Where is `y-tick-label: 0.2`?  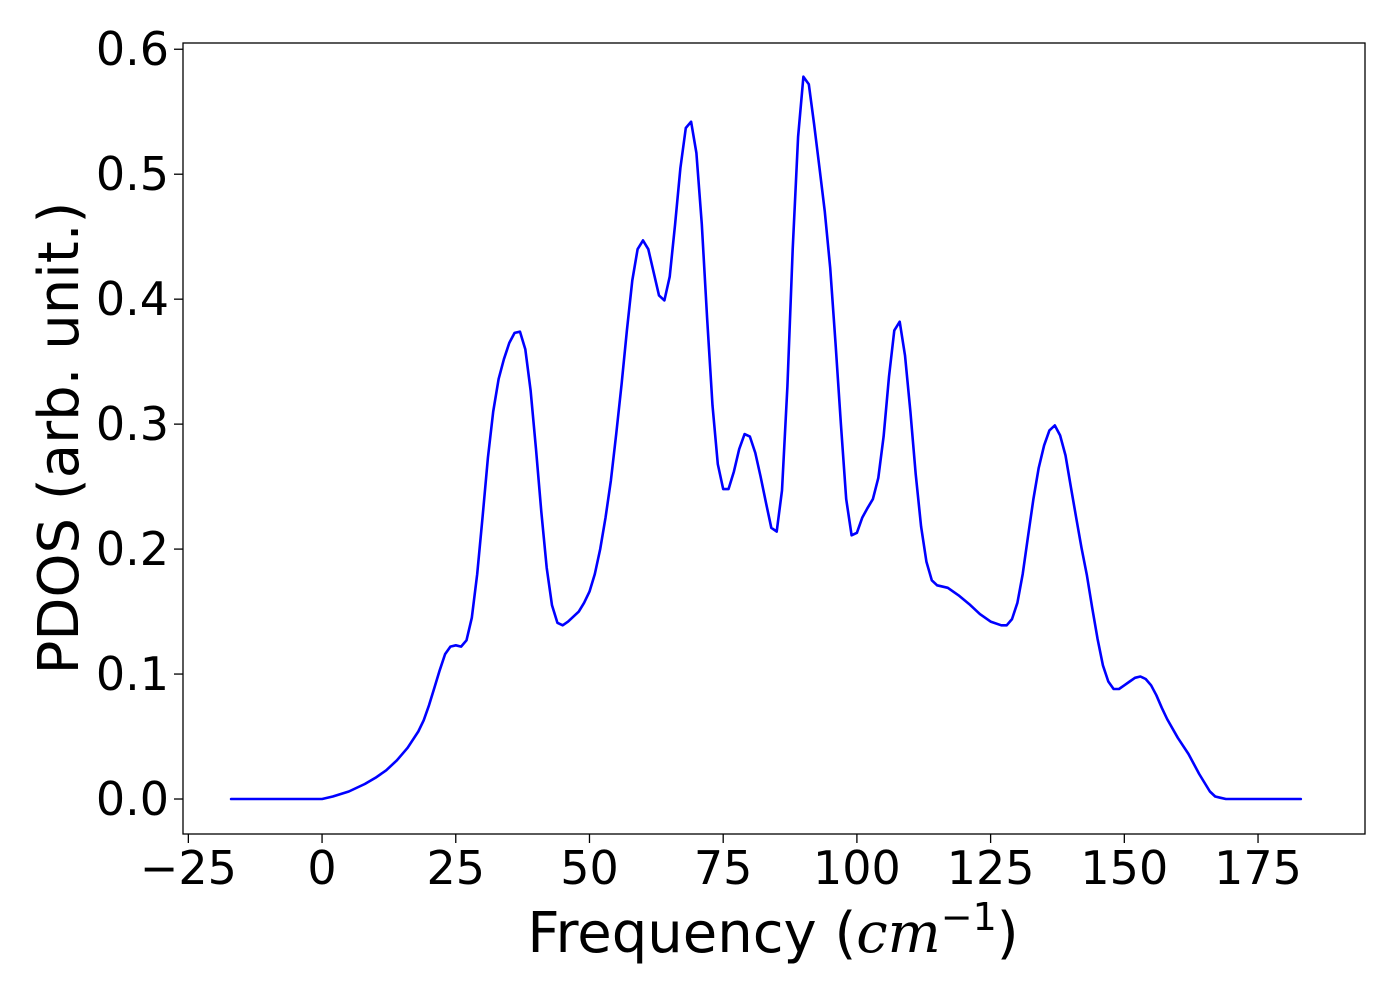 y-tick-label: 0.2 is located at coordinates (132, 549).